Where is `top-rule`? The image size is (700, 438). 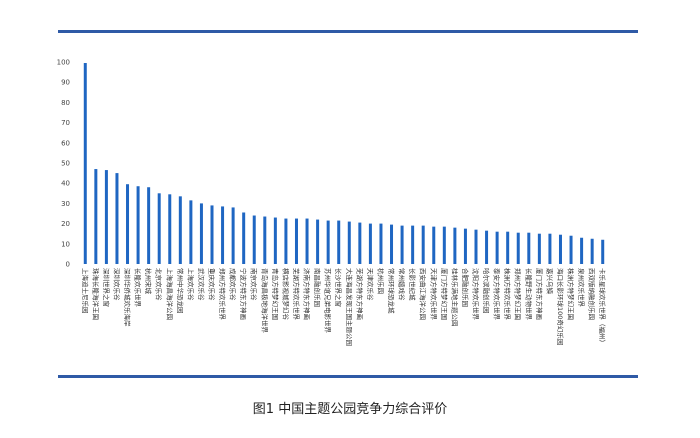 top-rule is located at coordinates (348, 31).